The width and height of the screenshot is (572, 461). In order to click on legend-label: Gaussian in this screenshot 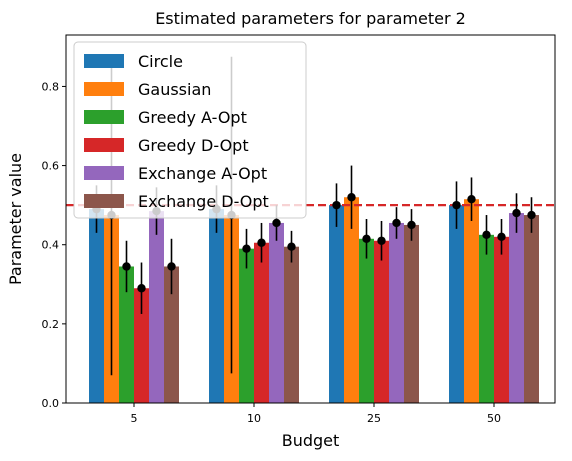, I will do `click(174, 89)`.